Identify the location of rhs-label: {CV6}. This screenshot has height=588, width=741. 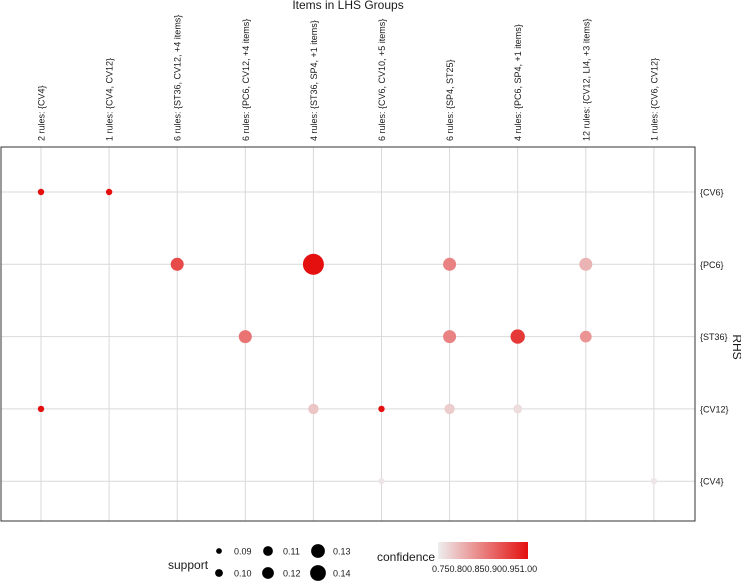
(712, 193).